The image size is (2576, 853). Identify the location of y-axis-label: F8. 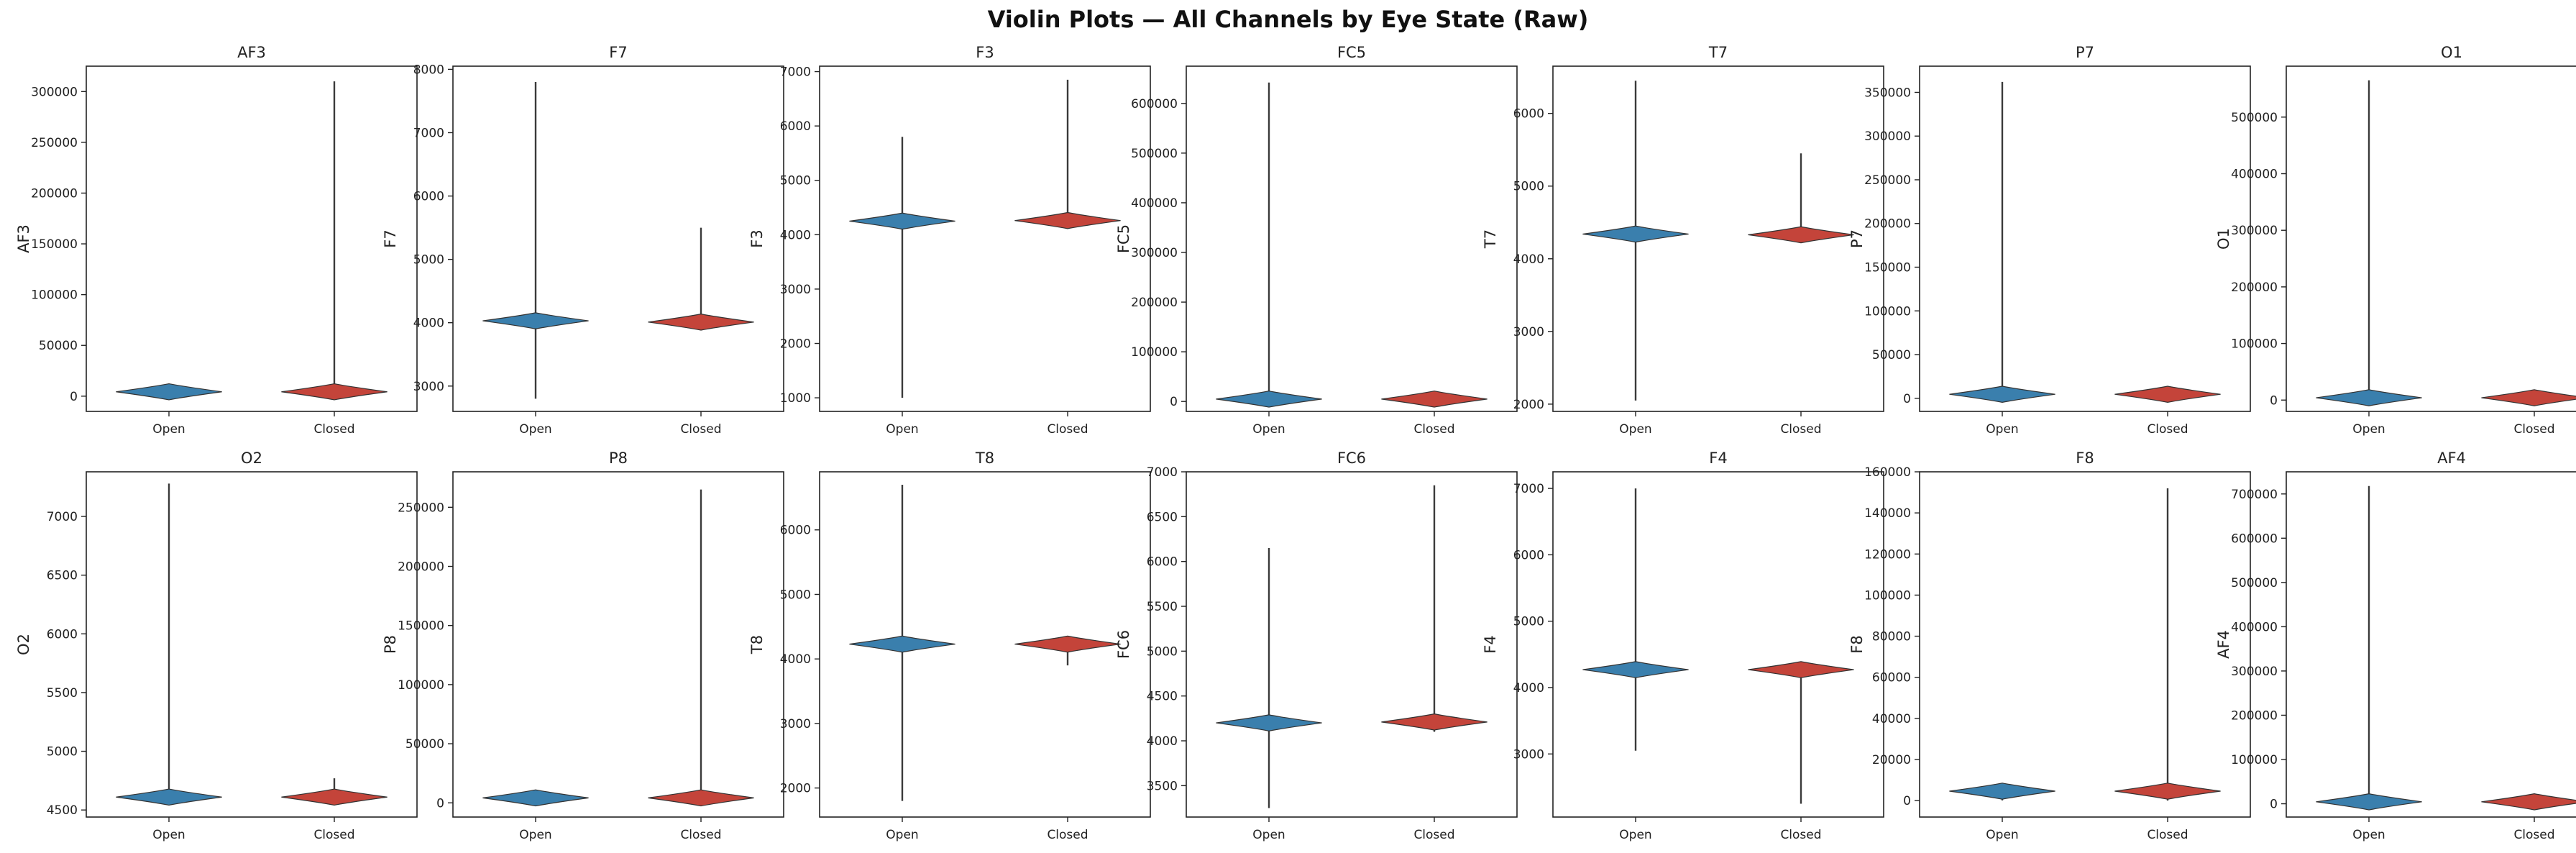
(1857, 644).